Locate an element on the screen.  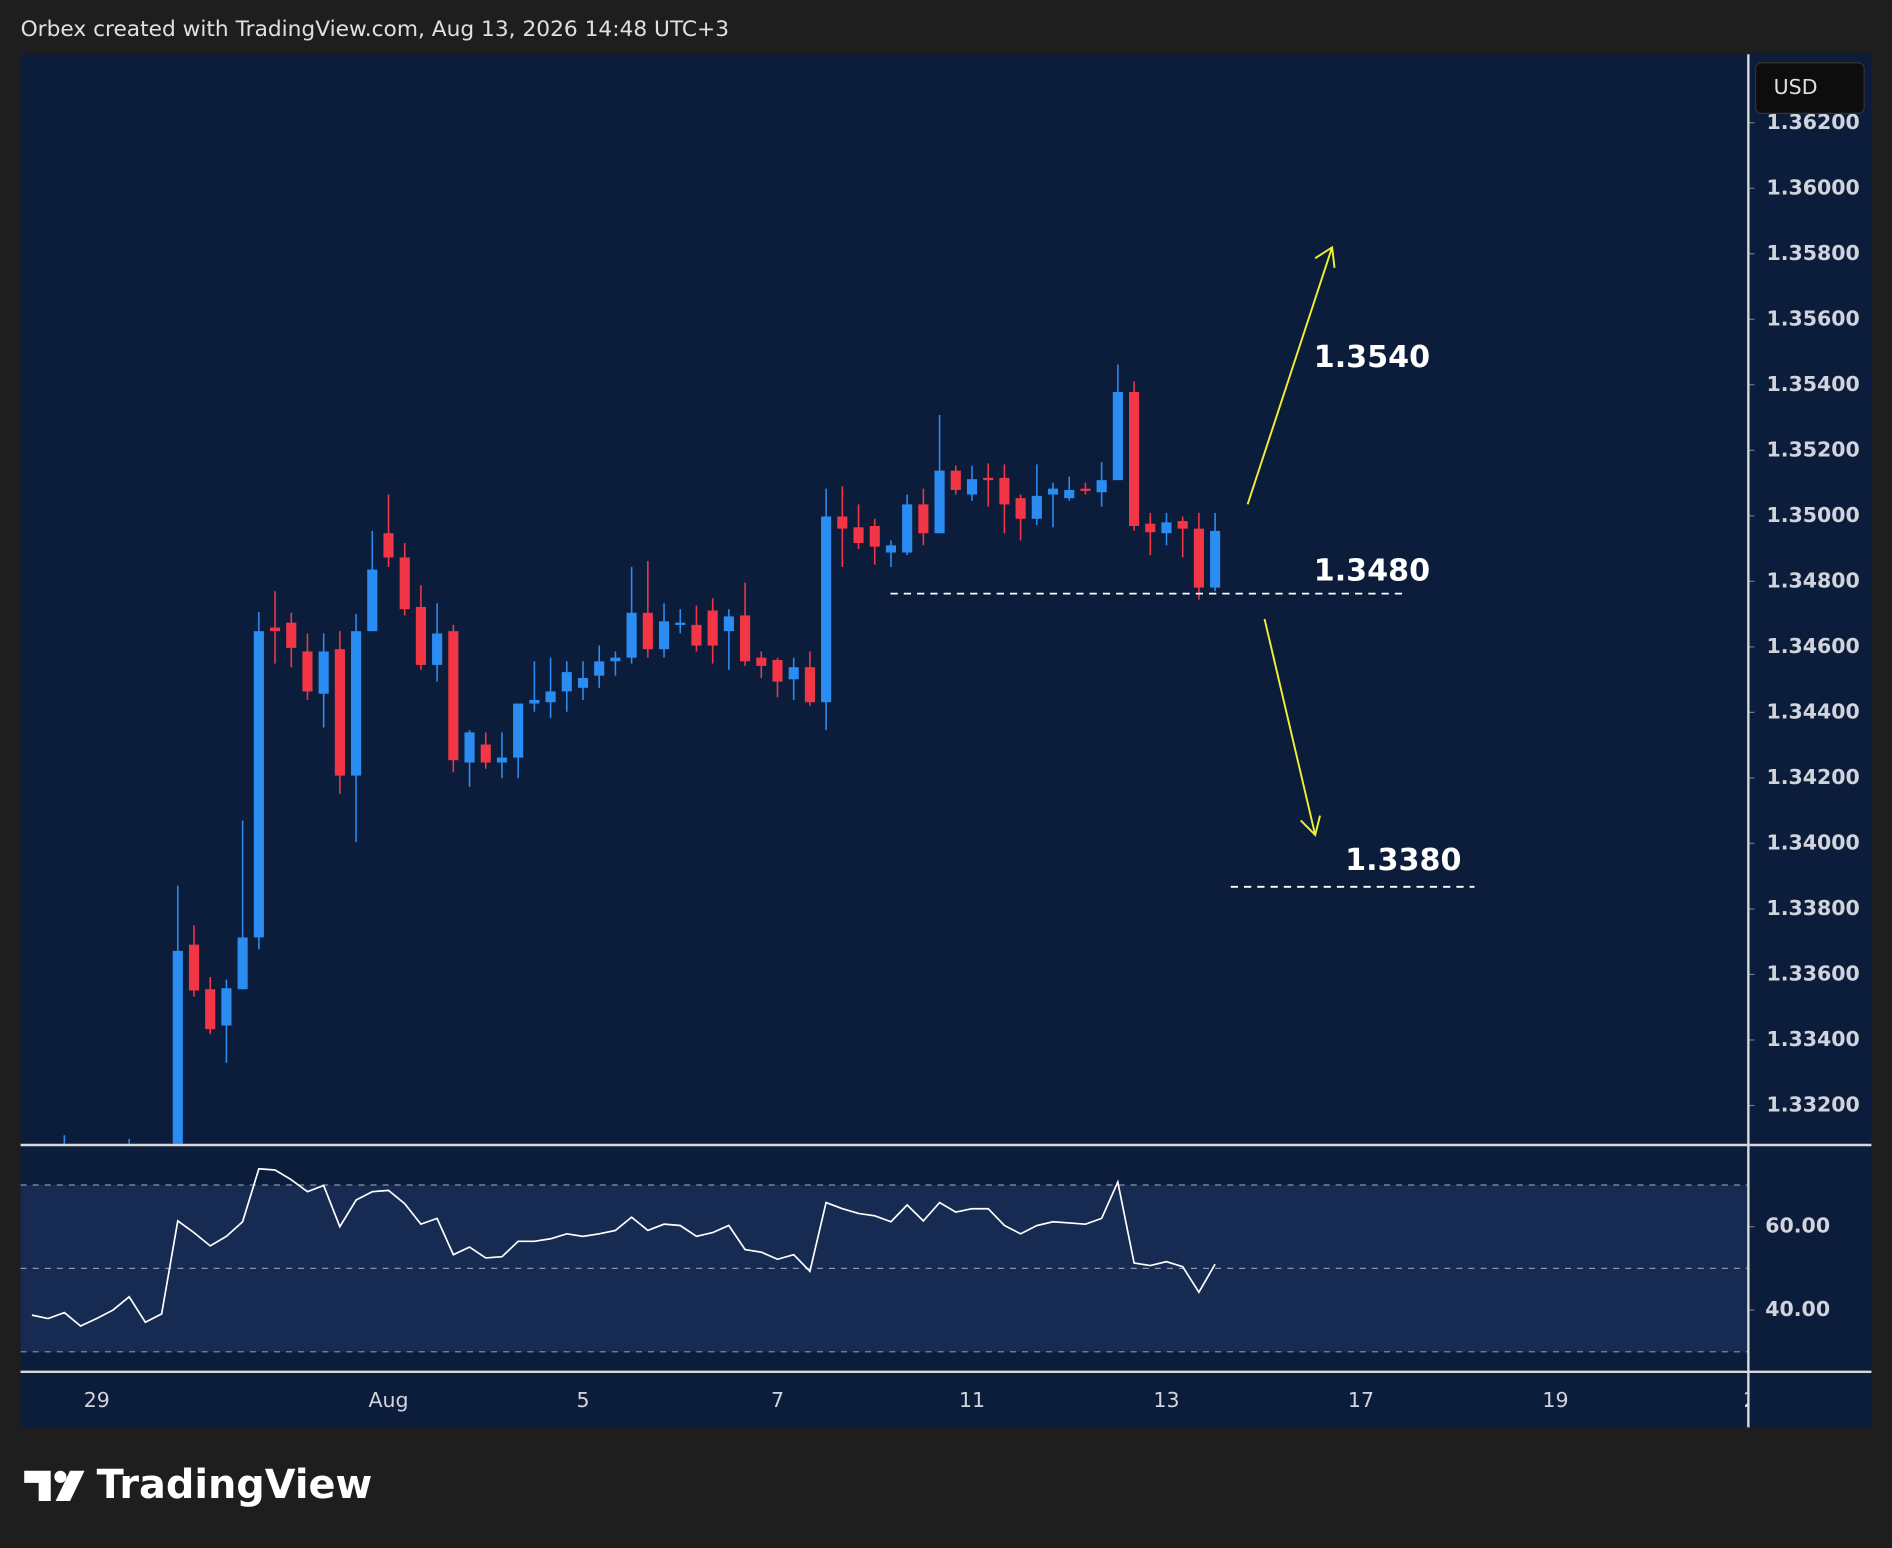
y-tick-label: 1.33200 is located at coordinates (1812, 1104).